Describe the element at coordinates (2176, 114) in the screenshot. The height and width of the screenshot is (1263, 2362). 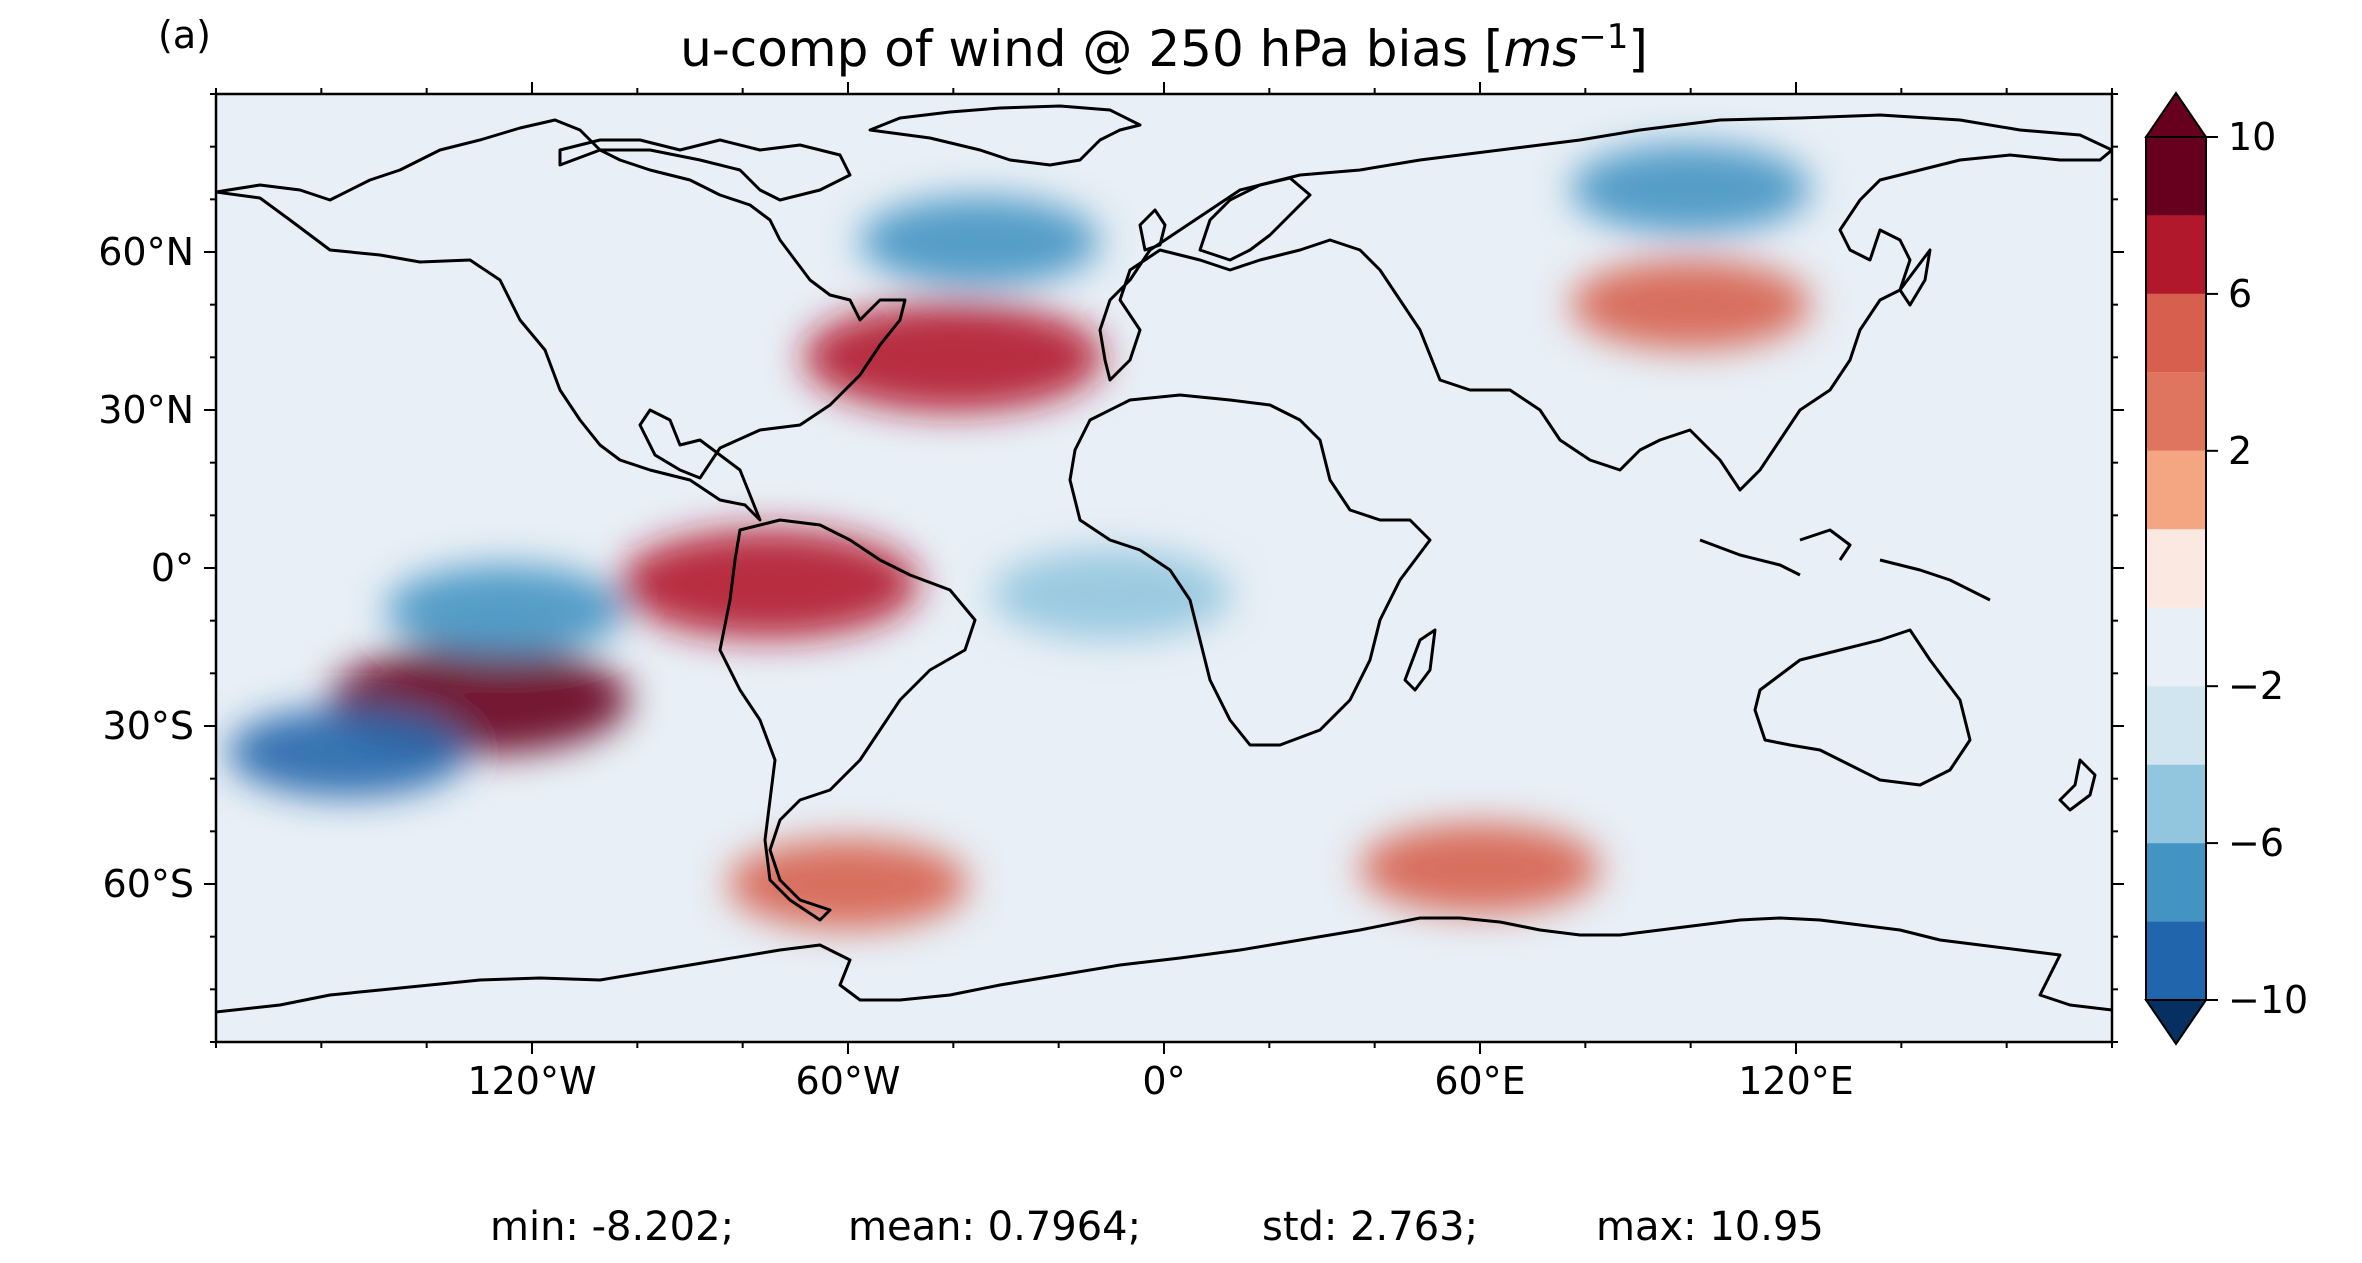
I see `colorbar-extend-max` at that location.